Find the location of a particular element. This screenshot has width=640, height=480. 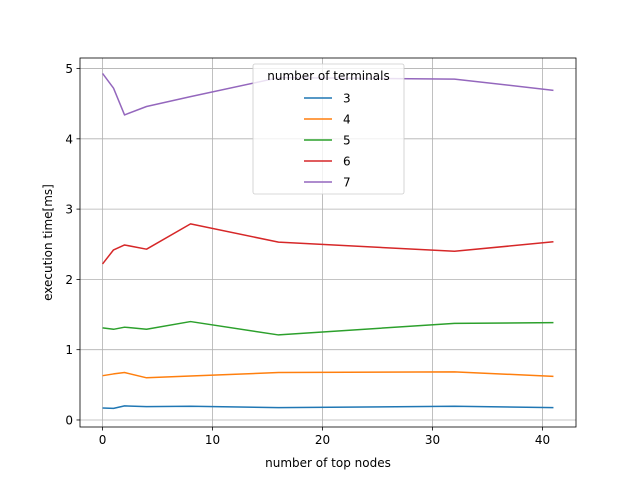

y-tick-label: 3 is located at coordinates (69, 210).